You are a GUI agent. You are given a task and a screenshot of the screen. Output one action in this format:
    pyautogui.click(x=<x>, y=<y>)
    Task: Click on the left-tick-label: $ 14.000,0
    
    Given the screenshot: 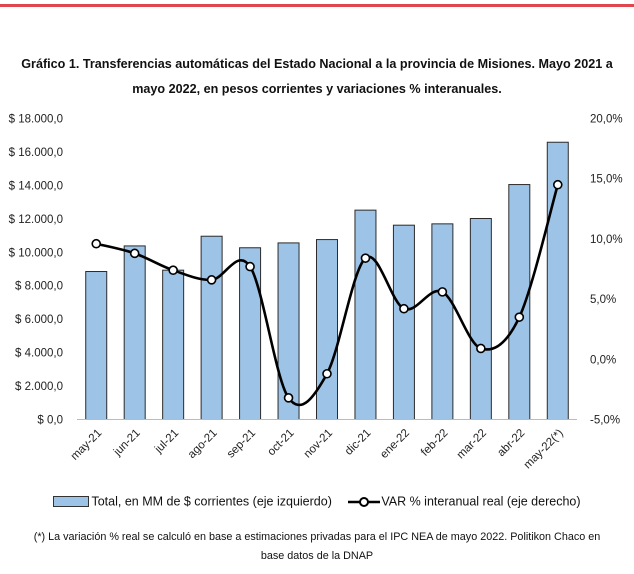 What is the action you would take?
    pyautogui.click(x=36, y=186)
    